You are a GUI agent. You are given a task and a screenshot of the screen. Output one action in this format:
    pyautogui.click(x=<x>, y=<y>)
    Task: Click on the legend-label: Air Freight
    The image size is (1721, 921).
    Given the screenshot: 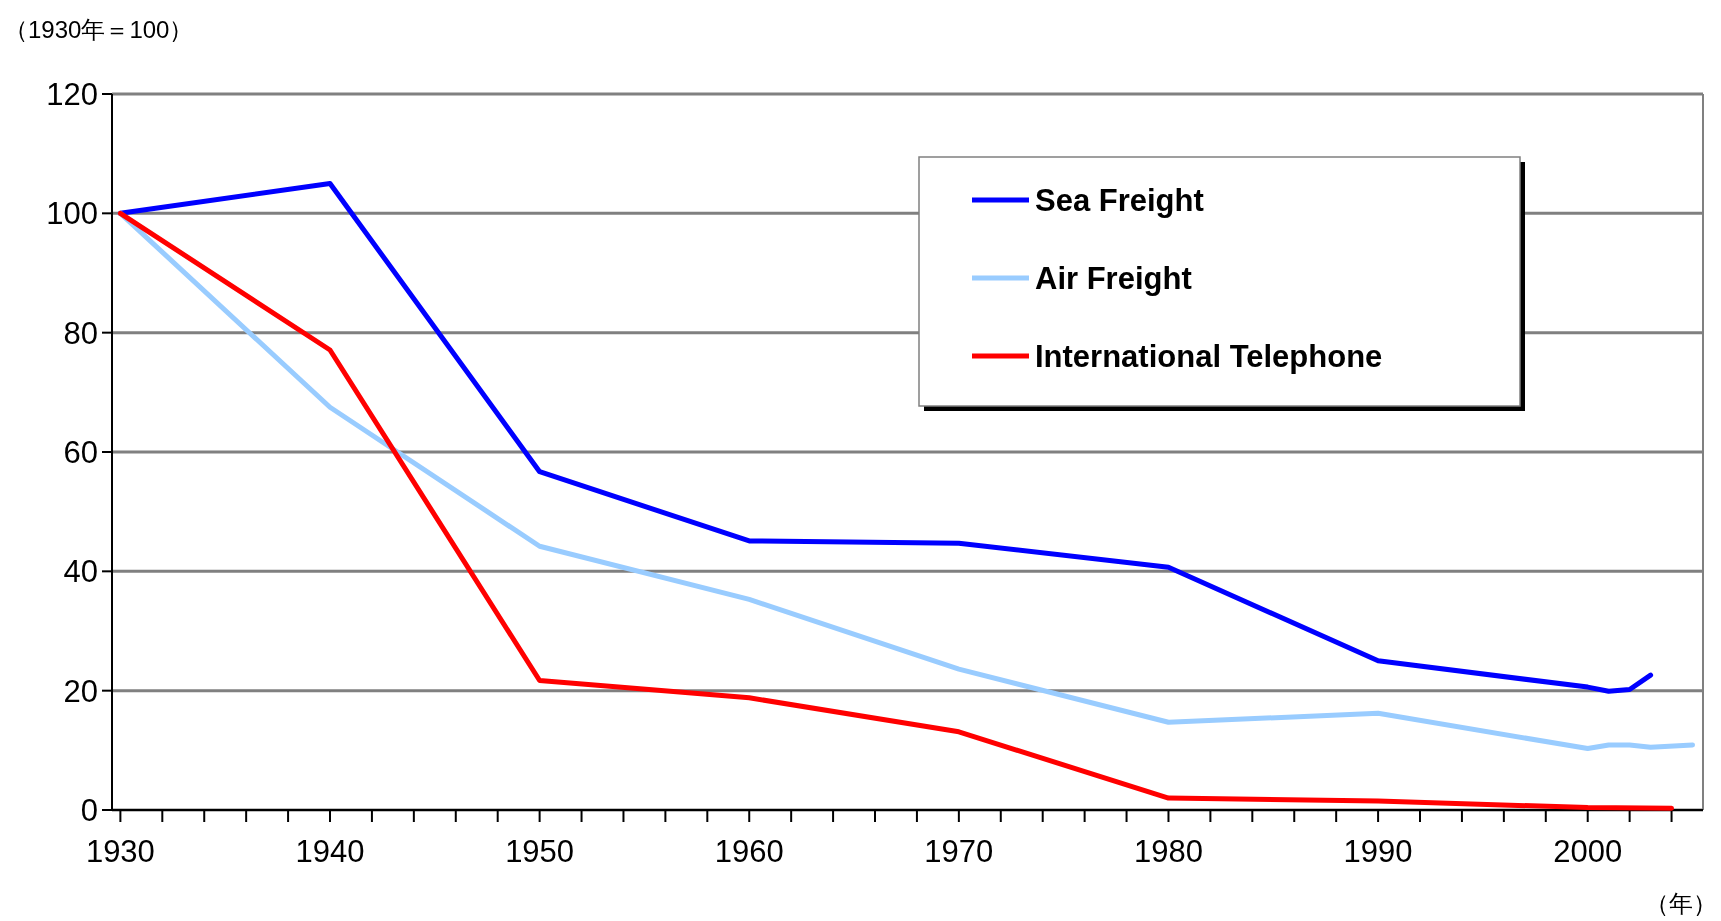 What is the action you would take?
    pyautogui.click(x=1113, y=278)
    